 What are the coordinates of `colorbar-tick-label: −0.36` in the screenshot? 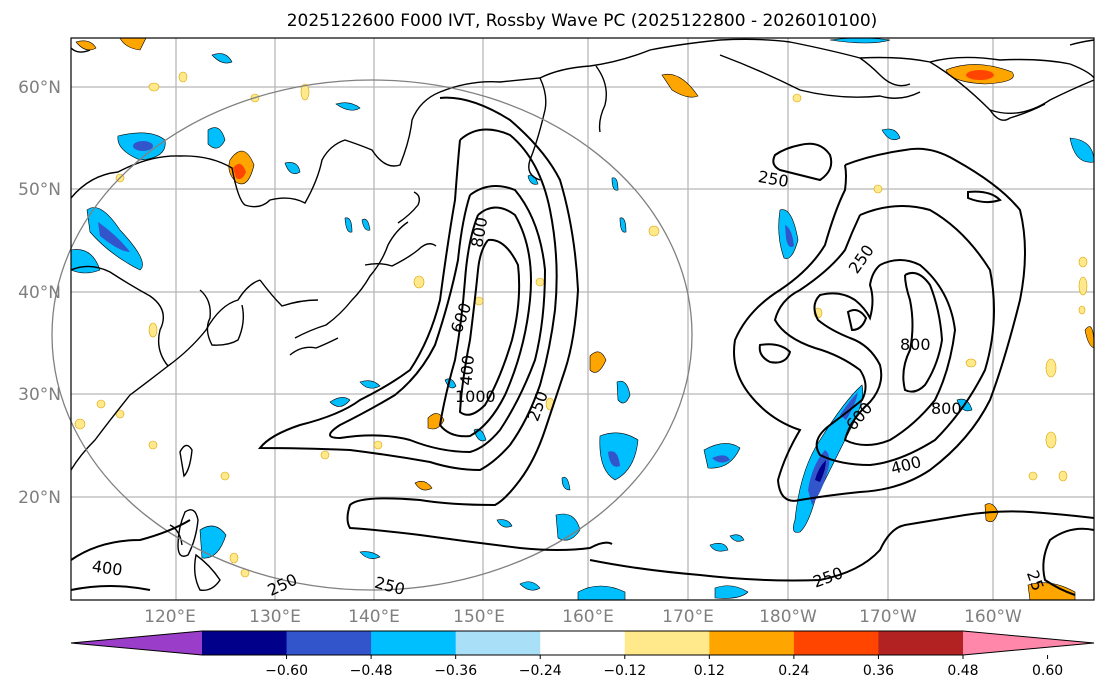 It's located at (455, 671).